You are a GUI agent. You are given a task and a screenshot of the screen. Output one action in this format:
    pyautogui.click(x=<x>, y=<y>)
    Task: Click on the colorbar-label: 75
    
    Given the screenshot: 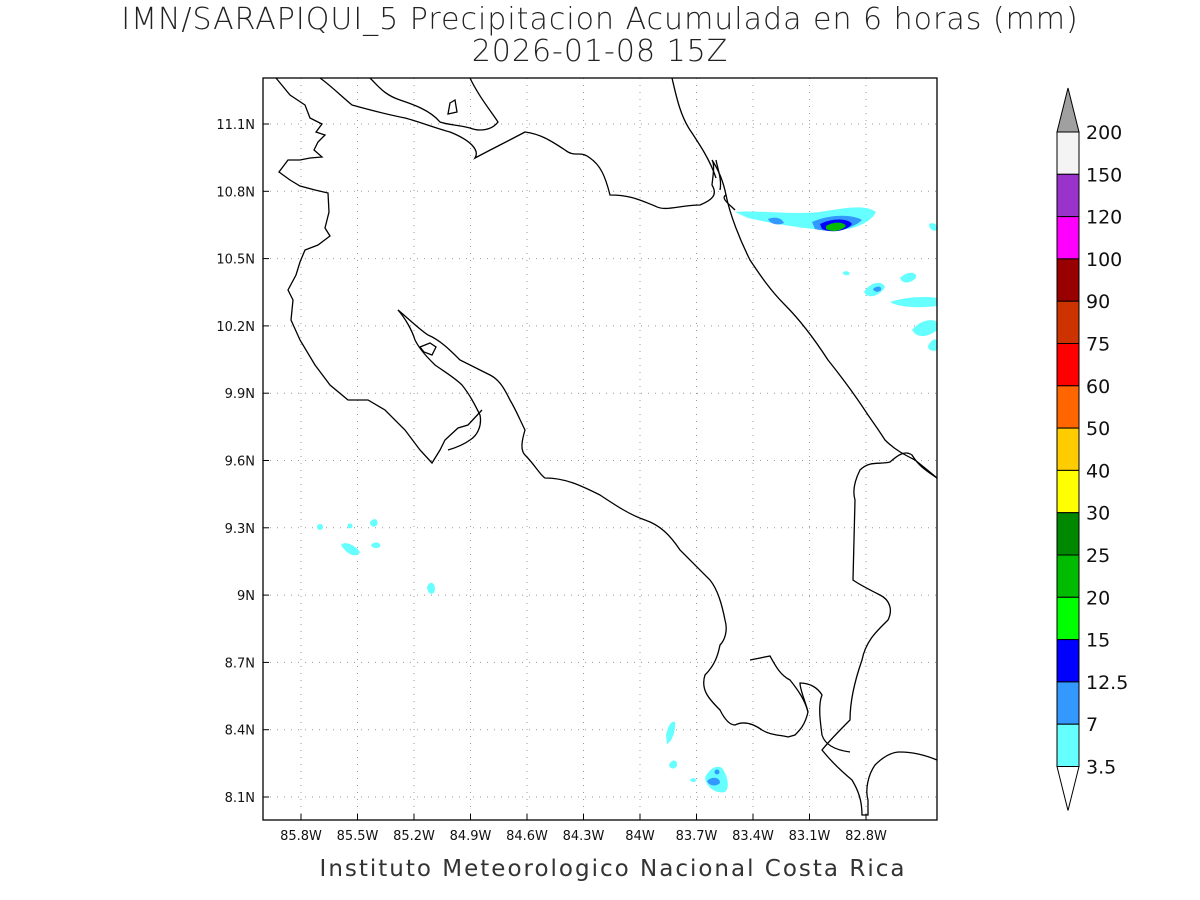 What is the action you would take?
    pyautogui.click(x=1098, y=345)
    